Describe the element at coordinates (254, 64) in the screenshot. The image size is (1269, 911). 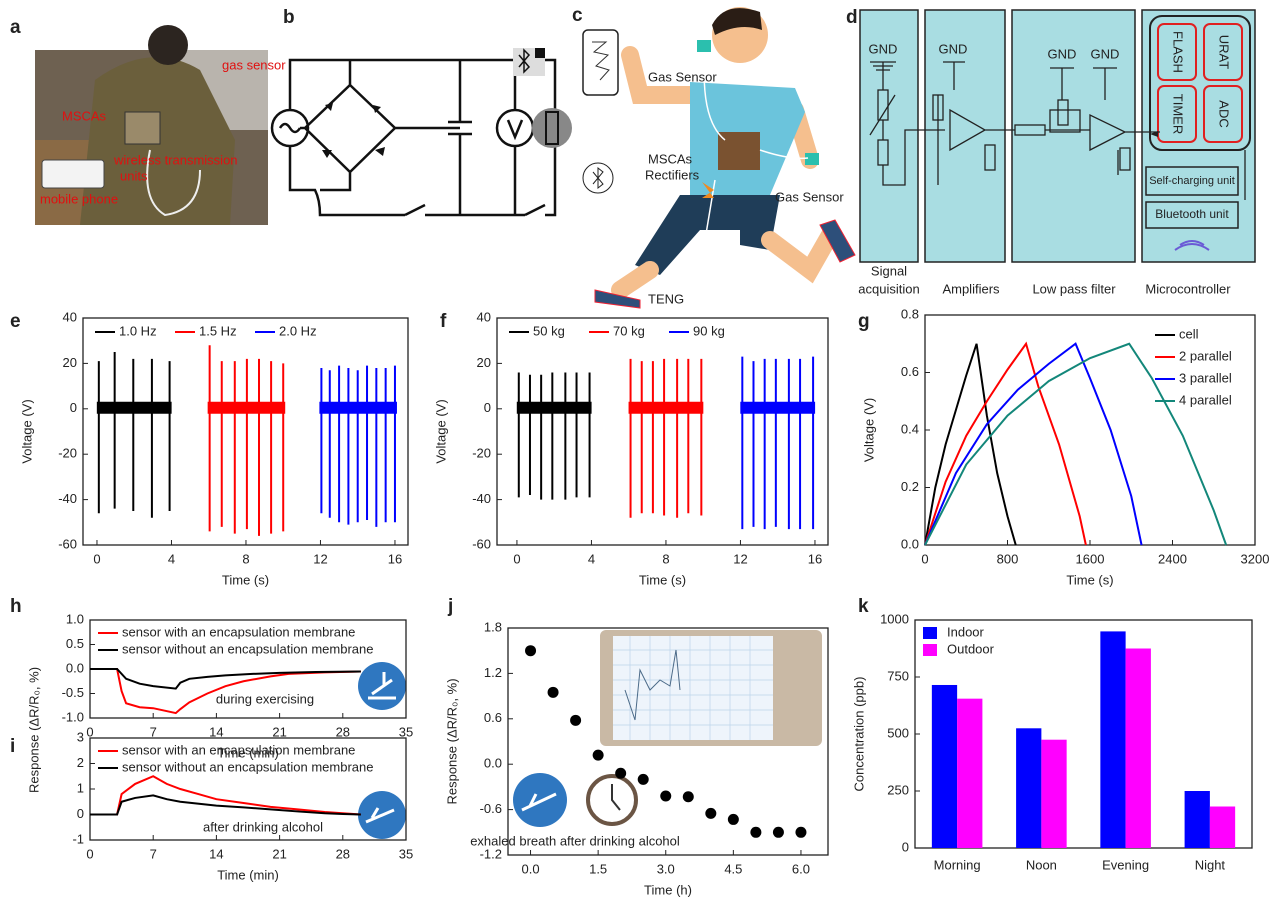
I see `photo-label: gas sensor` at that location.